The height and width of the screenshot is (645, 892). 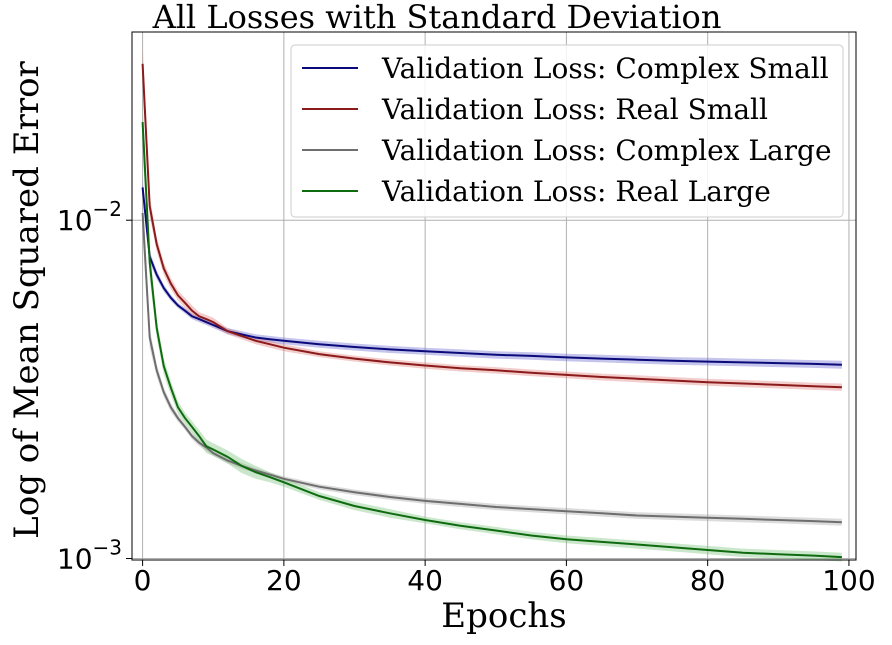 I want to click on x-tick-label: 40, so click(x=425, y=580).